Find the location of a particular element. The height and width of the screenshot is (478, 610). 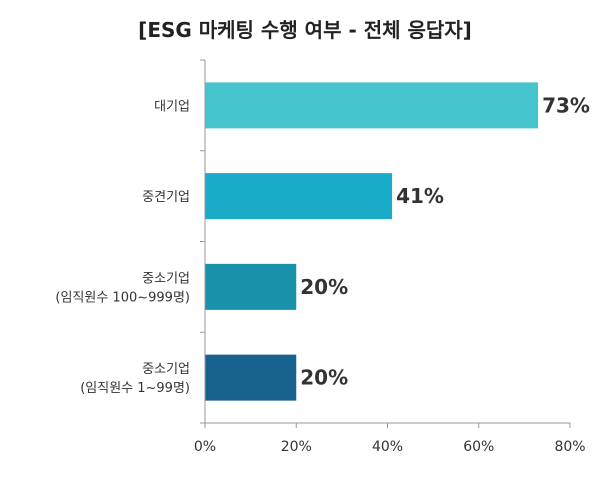

x-tick-label: 0% is located at coordinates (205, 447).